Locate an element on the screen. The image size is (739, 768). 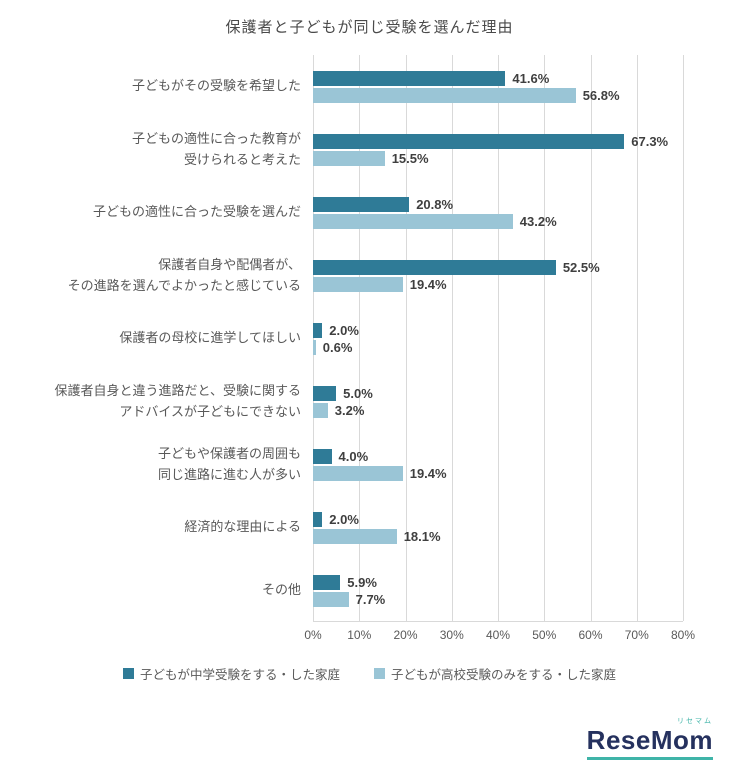
value-label: 52.5% is located at coordinates (581, 267).